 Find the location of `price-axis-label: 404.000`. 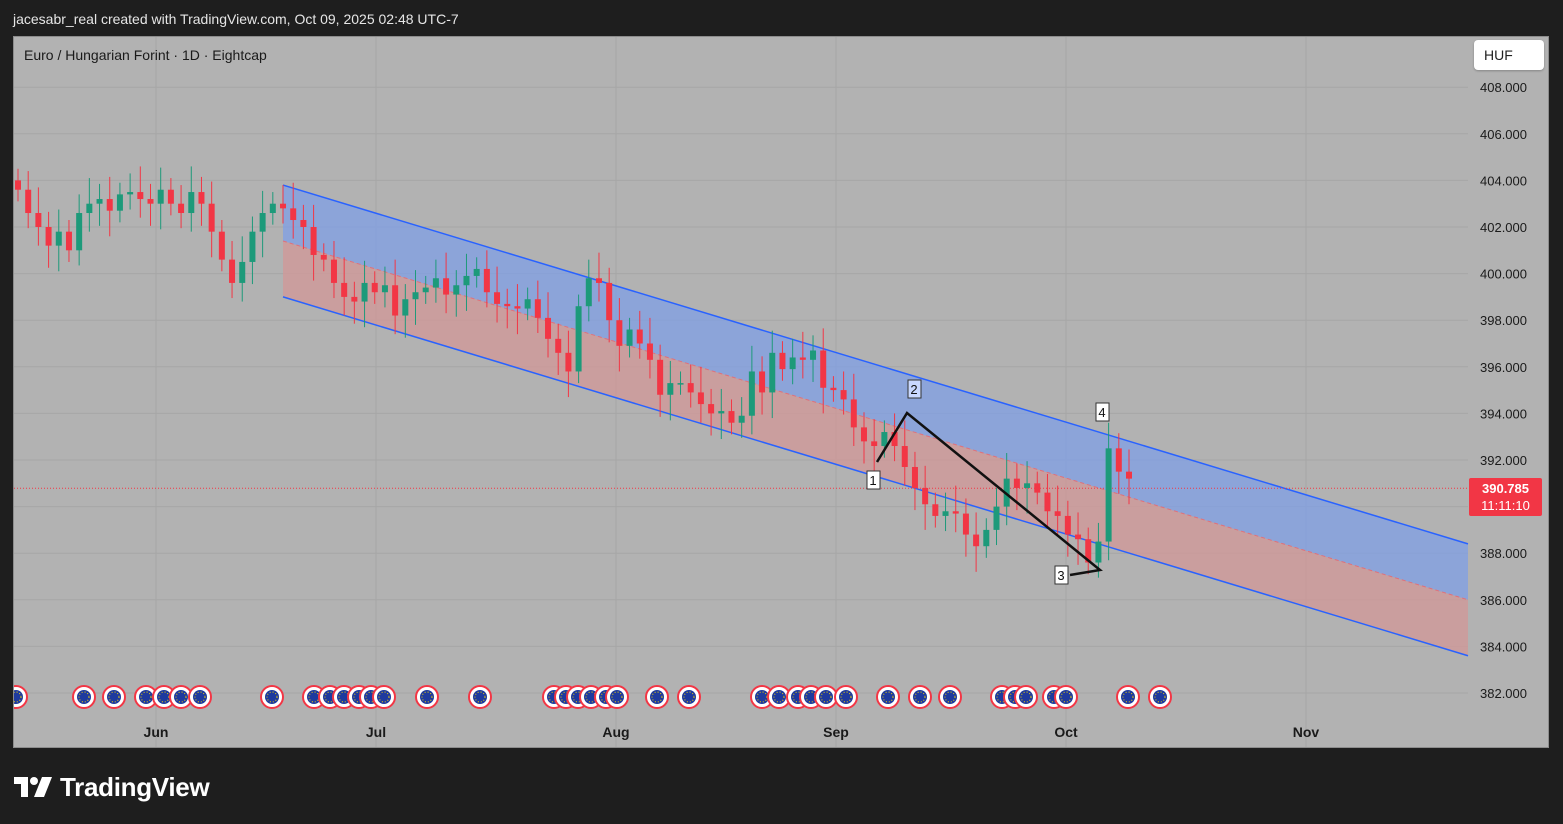

price-axis-label: 404.000 is located at coordinates (1503, 180).